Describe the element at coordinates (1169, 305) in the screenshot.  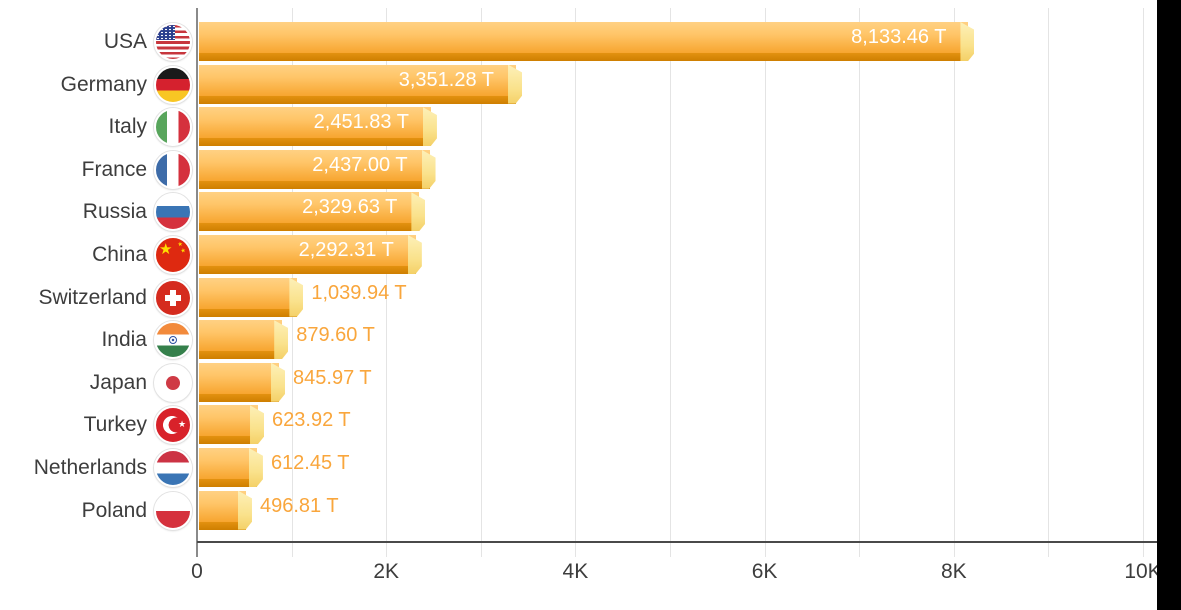
I see `screen-edge-black-strip` at that location.